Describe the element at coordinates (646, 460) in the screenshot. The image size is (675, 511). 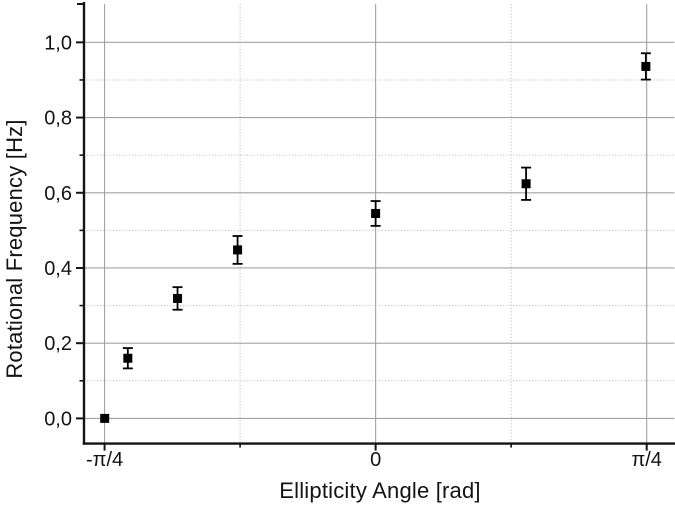
I see `x-tick-label: π/4` at that location.